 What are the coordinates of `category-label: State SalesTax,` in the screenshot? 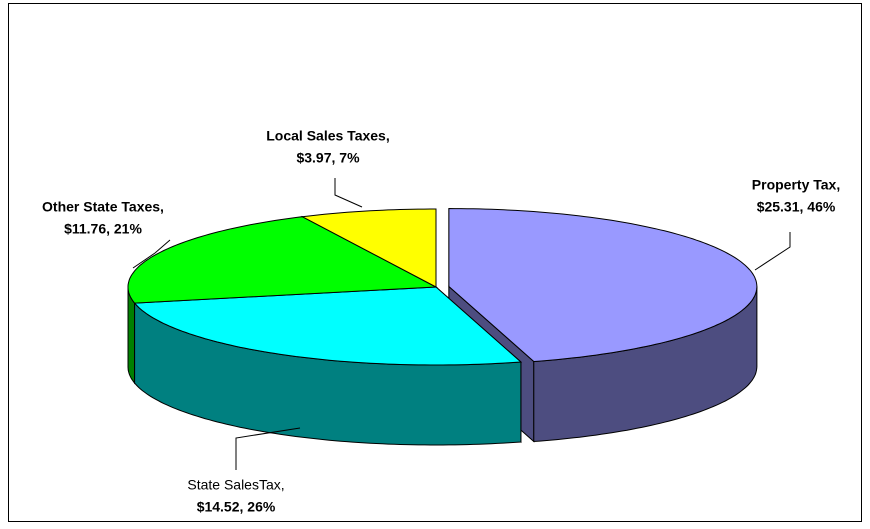 It's located at (235, 485).